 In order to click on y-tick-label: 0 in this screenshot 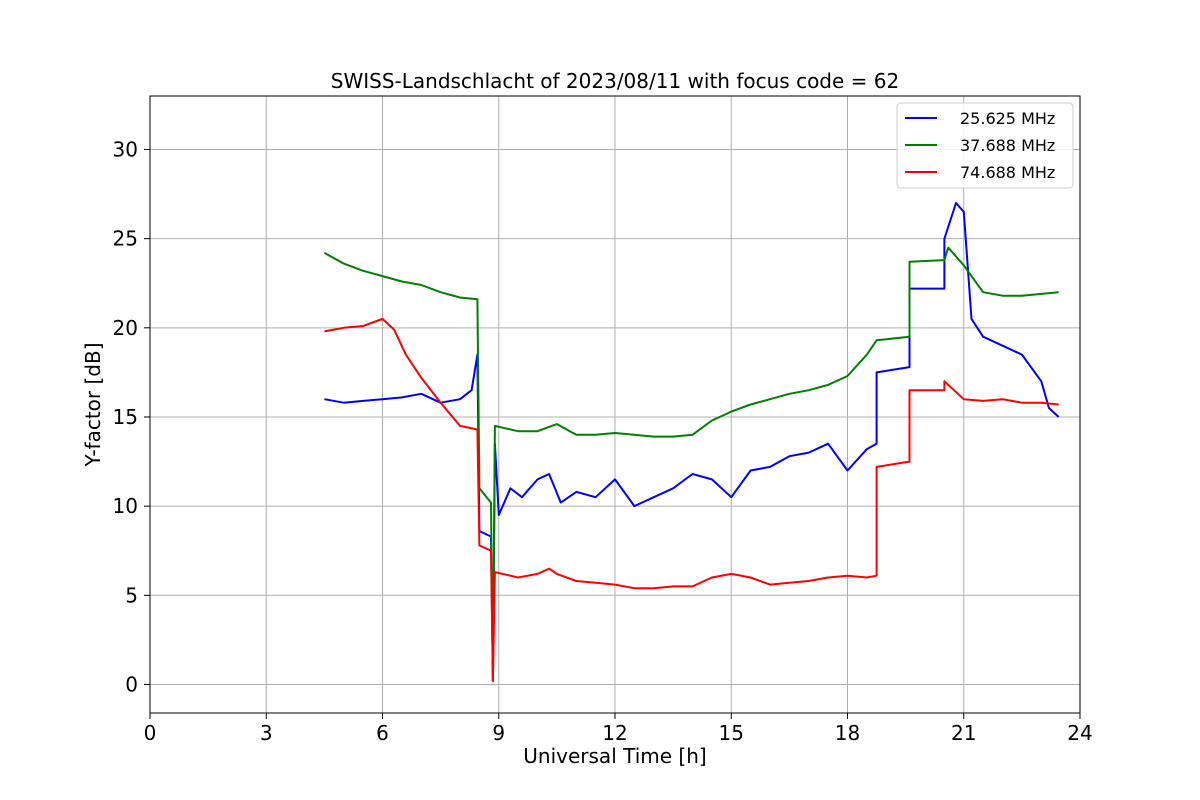, I will do `click(131, 684)`.